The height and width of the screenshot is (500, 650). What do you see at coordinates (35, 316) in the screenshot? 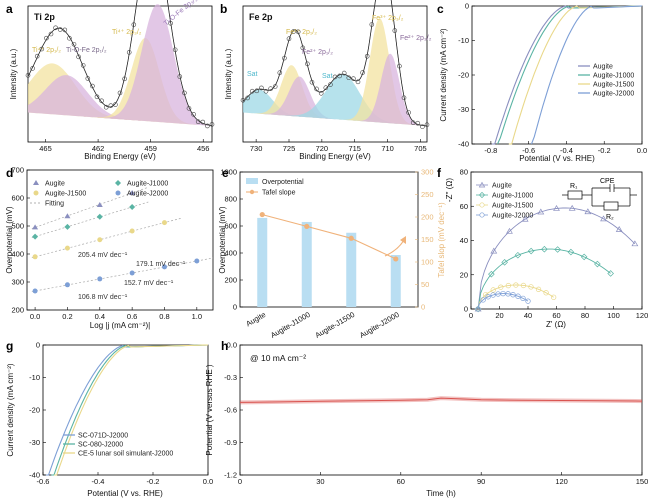
I see `panel-d-xtick-label-0: 0.0` at bounding box center [35, 316].